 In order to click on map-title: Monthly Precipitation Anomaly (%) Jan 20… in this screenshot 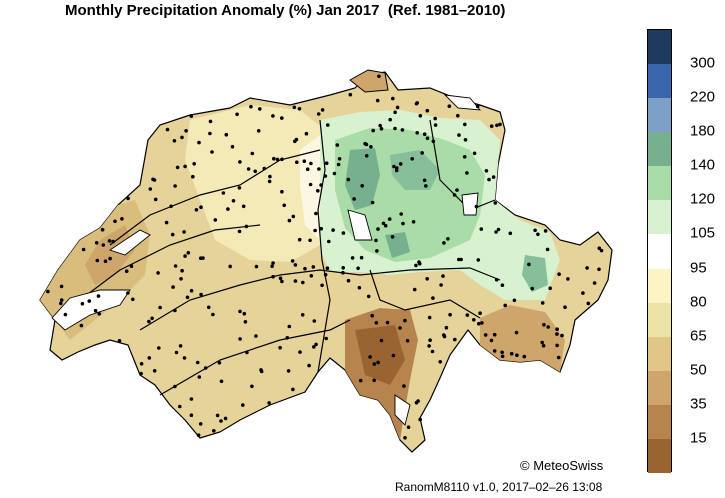, I will do `click(285, 10)`.